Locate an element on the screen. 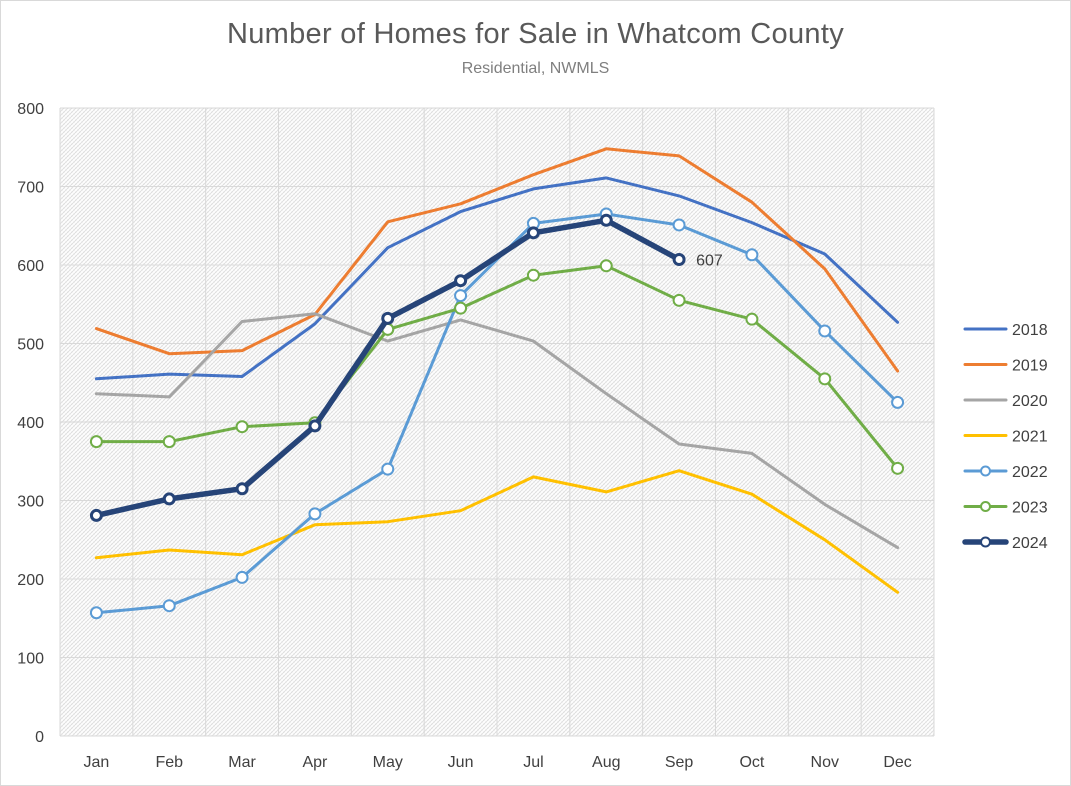 This screenshot has height=786, width=1071. x-tick-label: Aug is located at coordinates (606, 762).